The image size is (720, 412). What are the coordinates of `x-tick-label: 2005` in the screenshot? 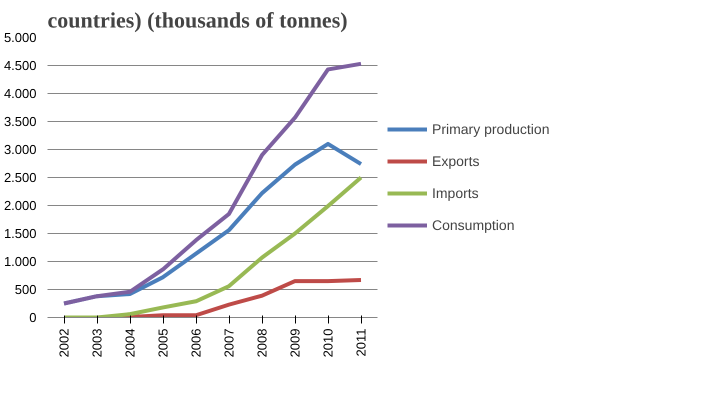 It's located at (163, 343).